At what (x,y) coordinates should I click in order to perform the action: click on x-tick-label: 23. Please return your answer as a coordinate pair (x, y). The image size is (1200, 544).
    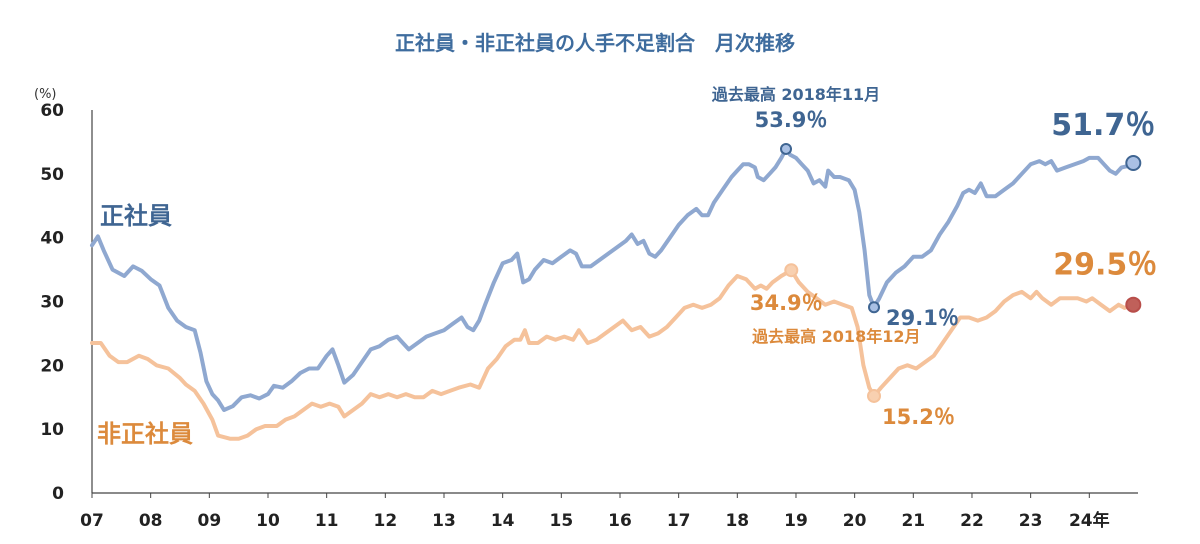
    Looking at the image, I should click on (1031, 521).